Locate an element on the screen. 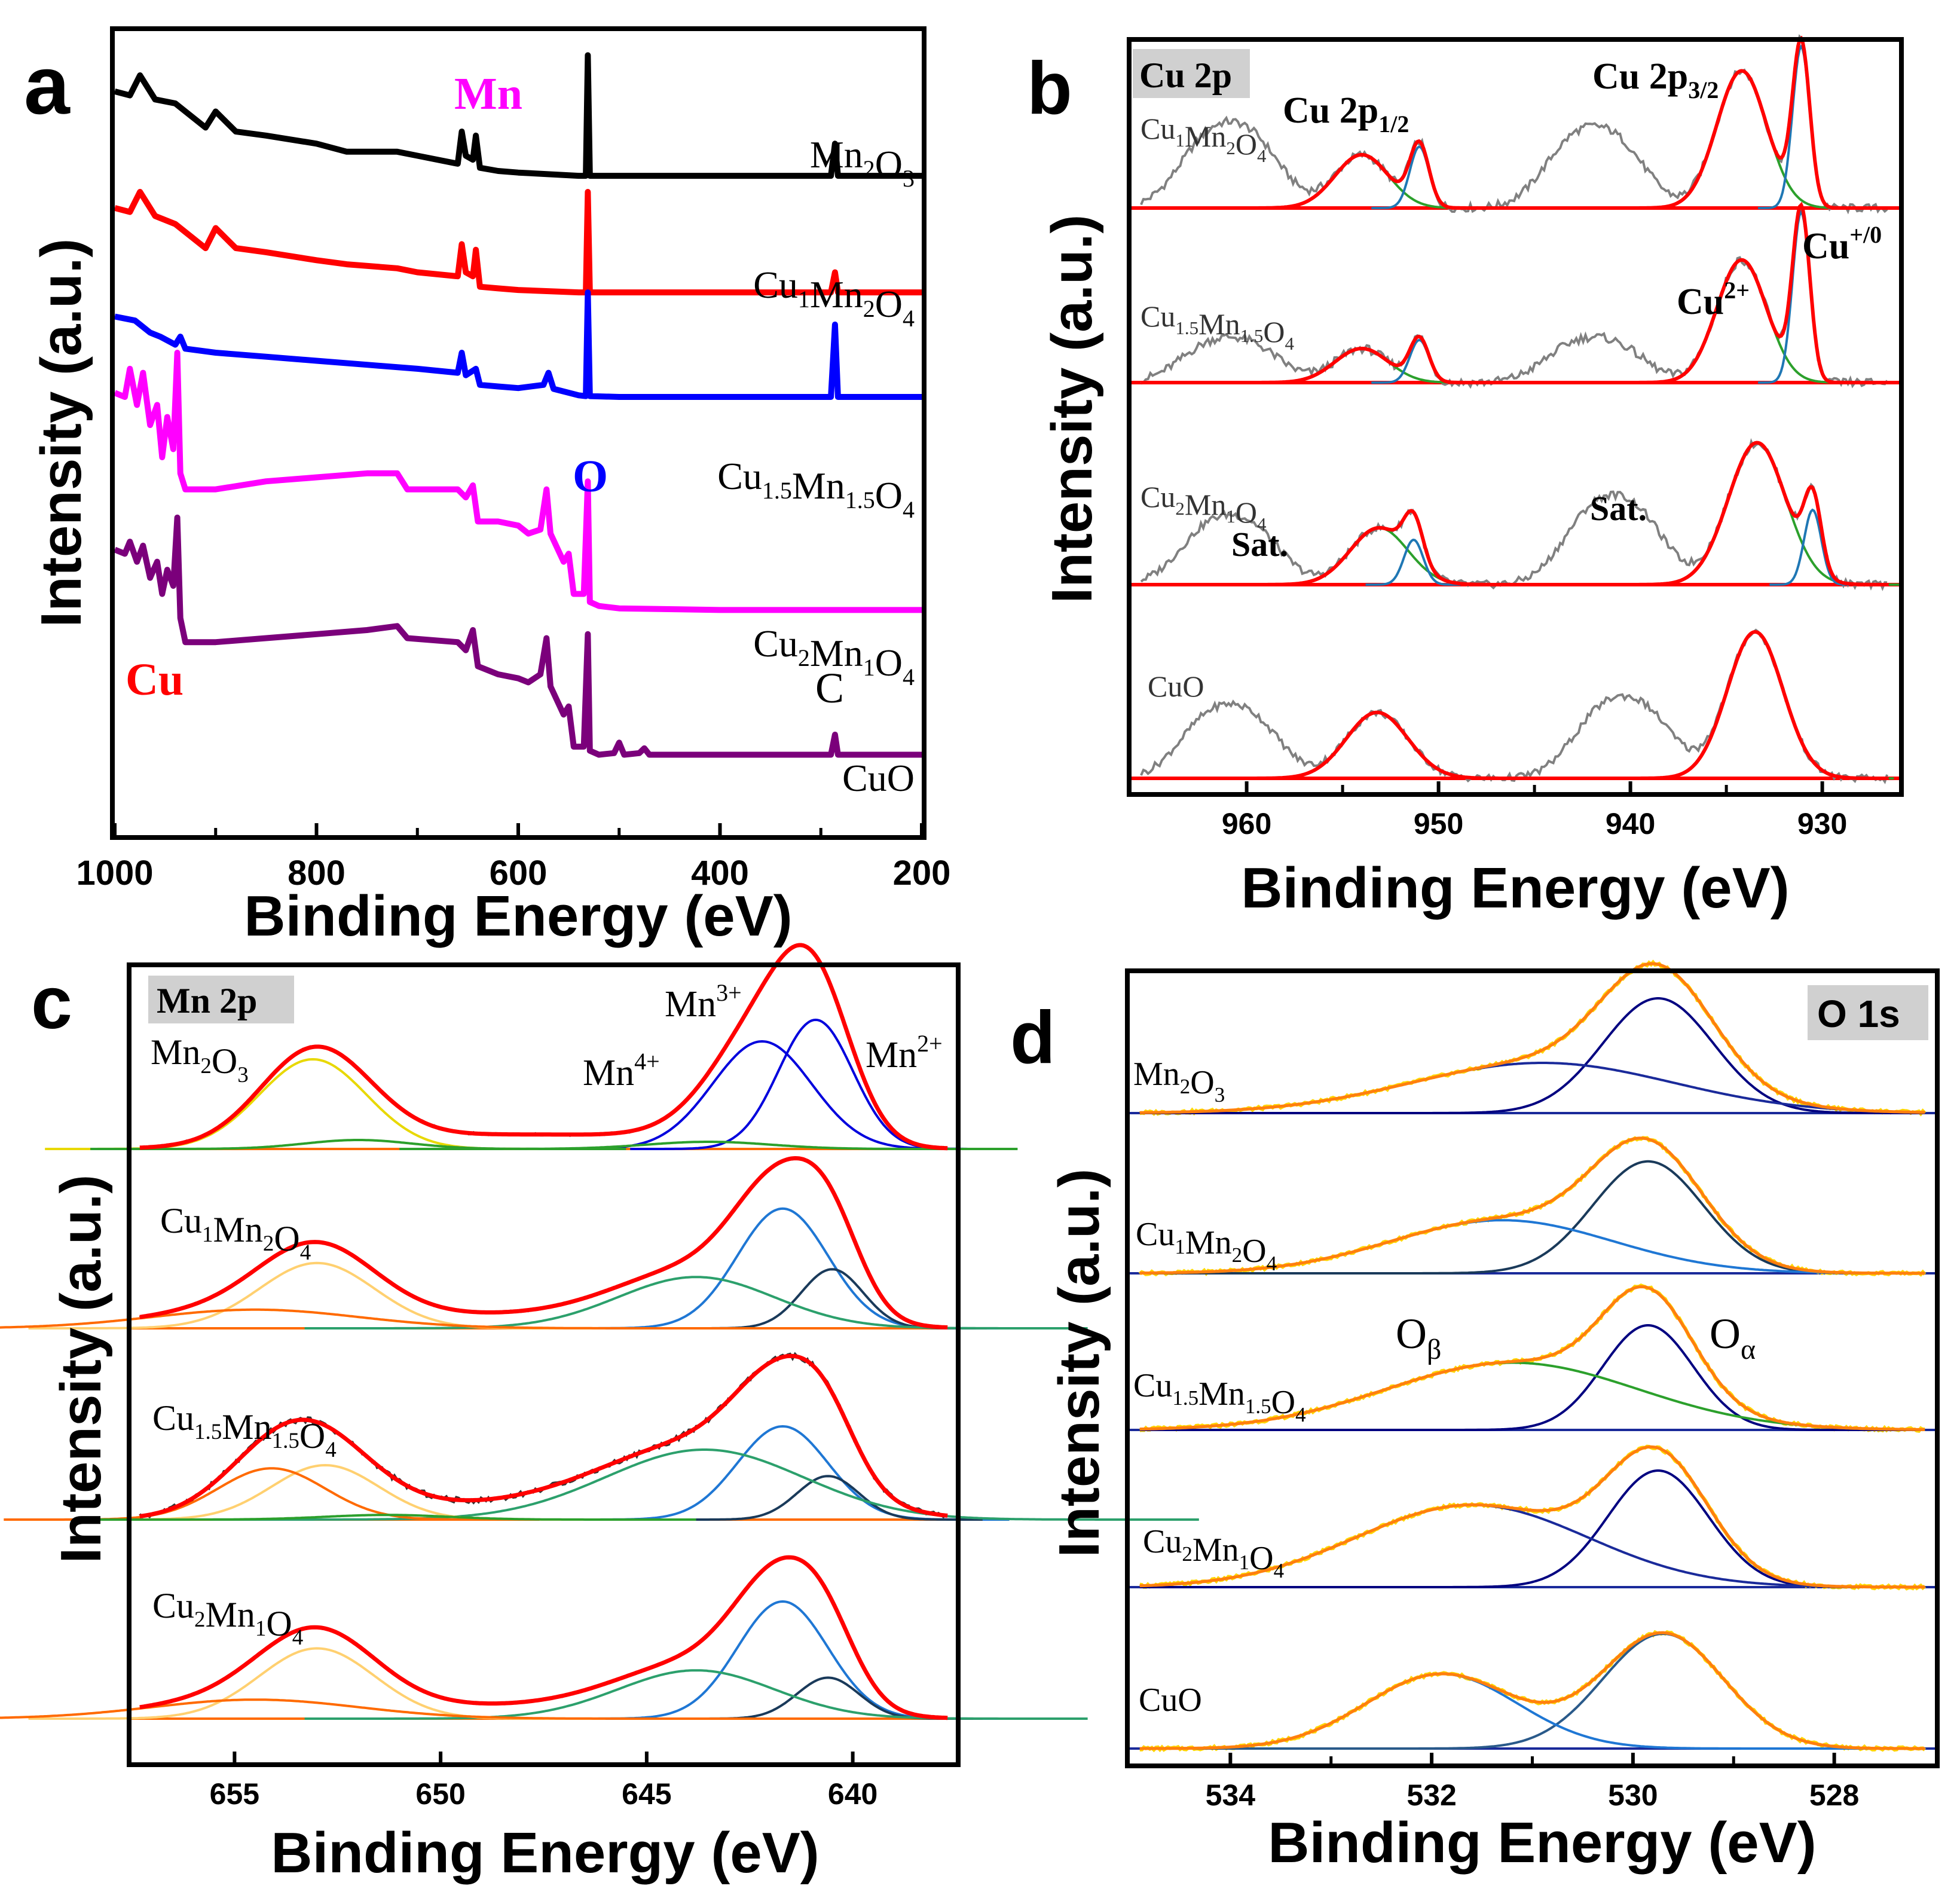 The image size is (1960, 1898). label-o-beta: Oβ is located at coordinates (1418, 1338).